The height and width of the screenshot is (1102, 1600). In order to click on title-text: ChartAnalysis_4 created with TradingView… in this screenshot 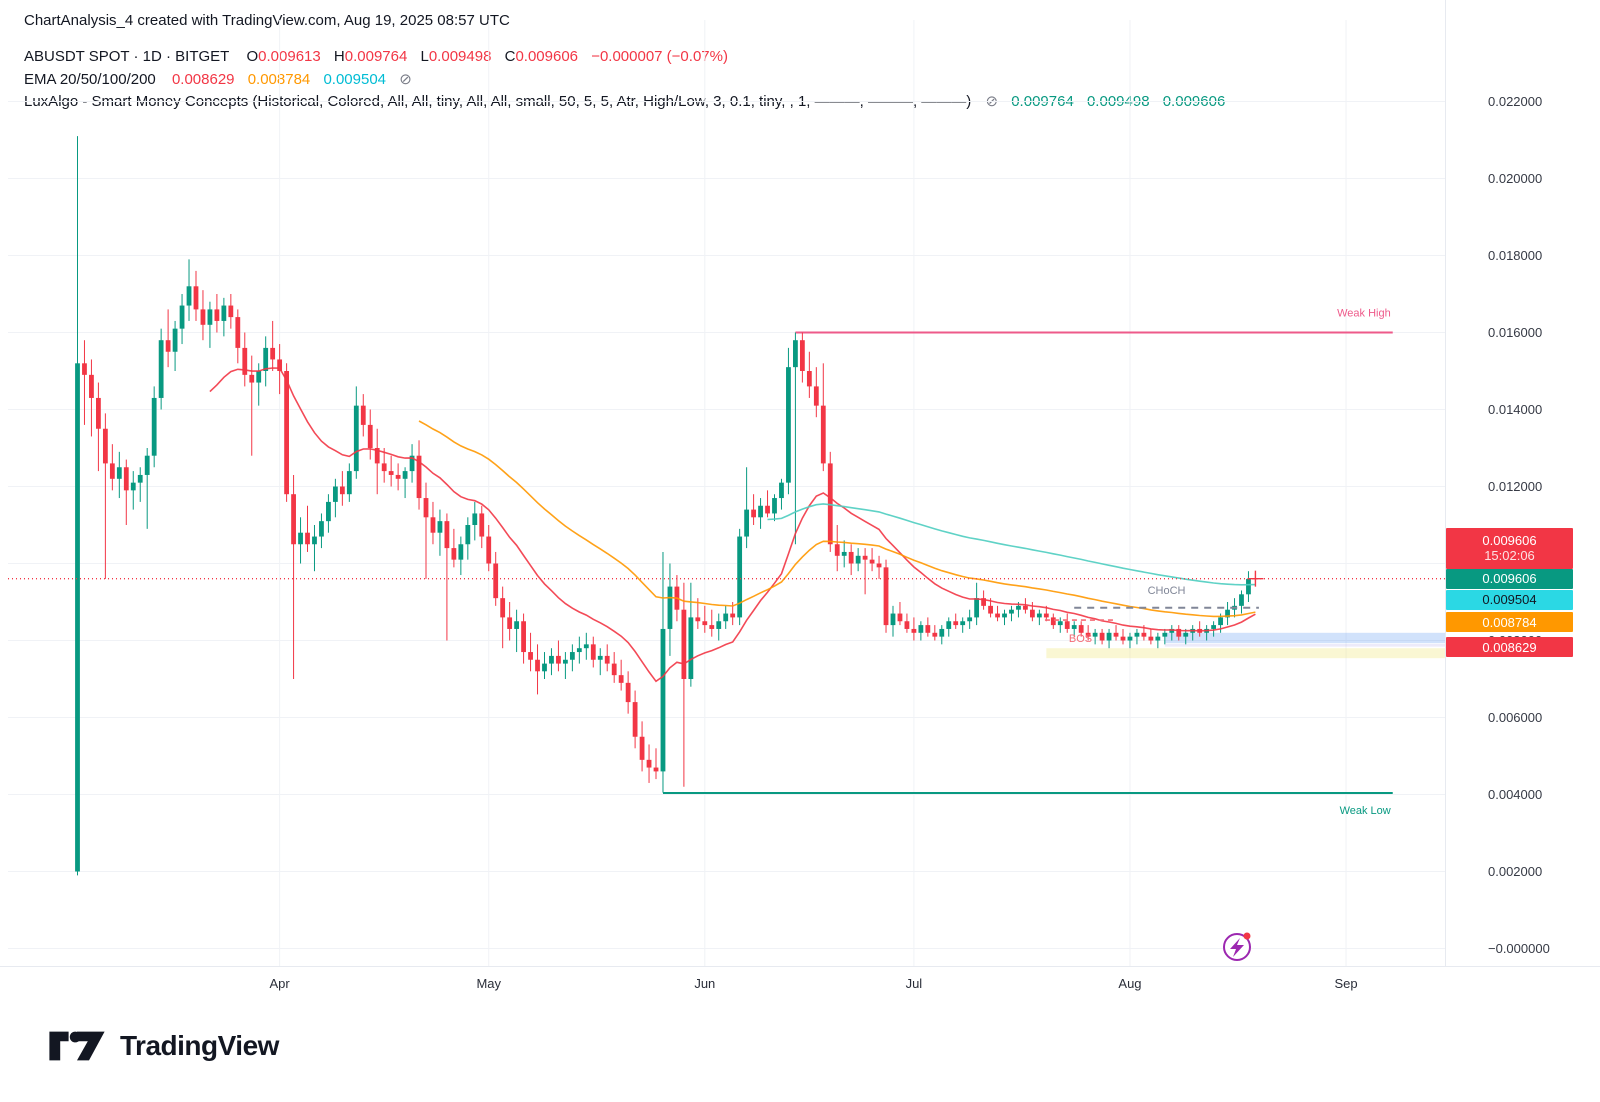, I will do `click(267, 20)`.